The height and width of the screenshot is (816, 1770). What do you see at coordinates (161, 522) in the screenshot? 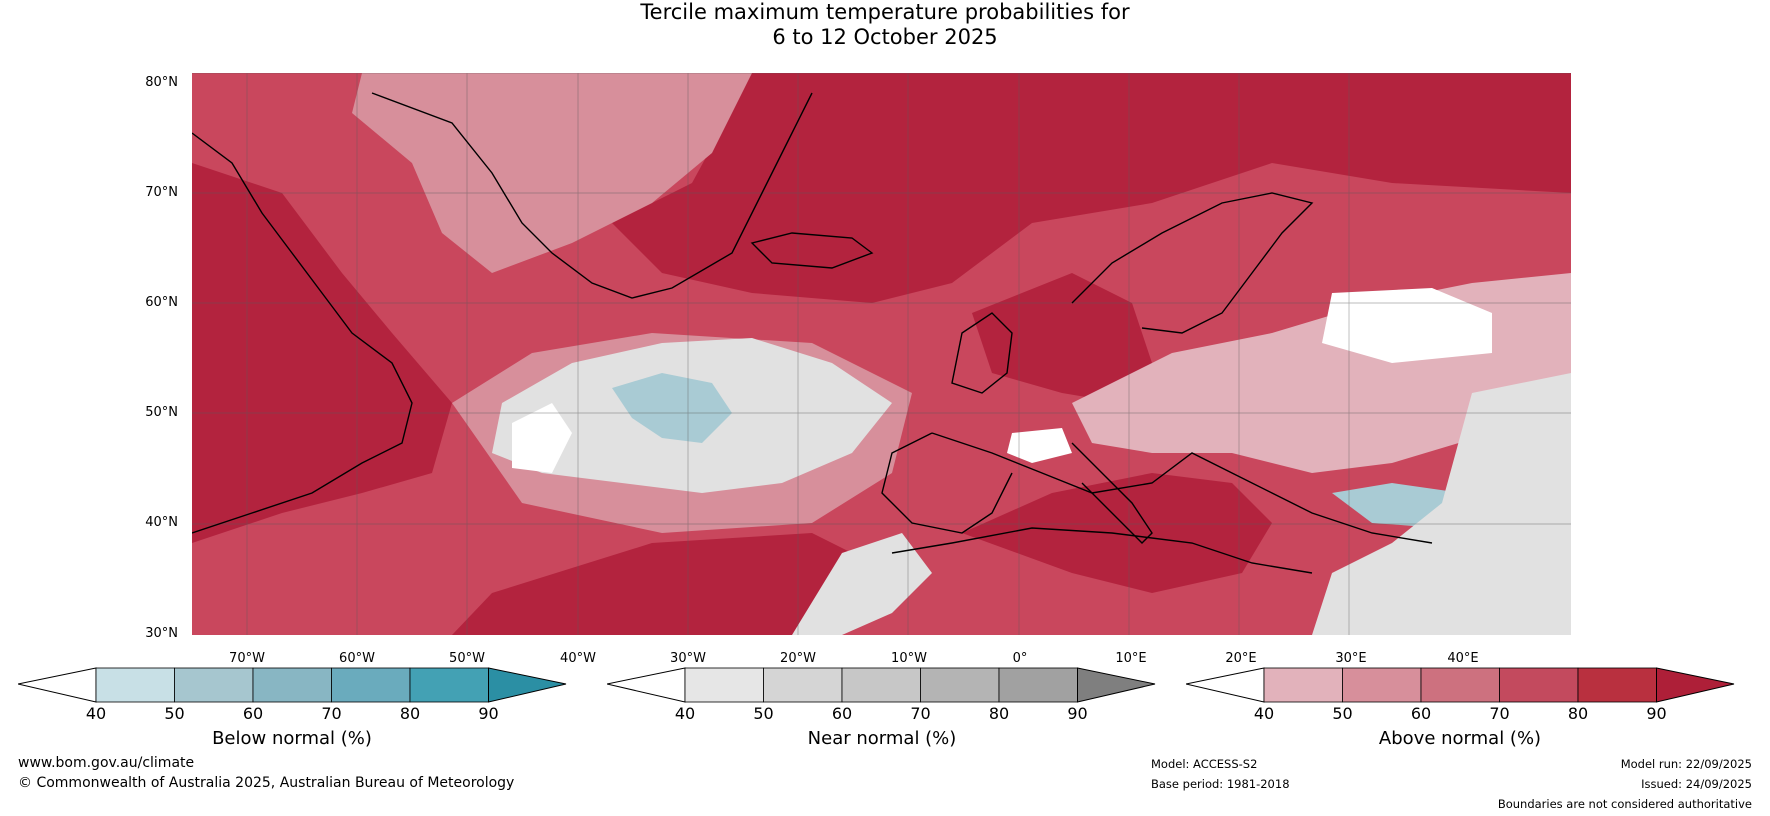
I see `lat-label-40n: 40°N` at bounding box center [161, 522].